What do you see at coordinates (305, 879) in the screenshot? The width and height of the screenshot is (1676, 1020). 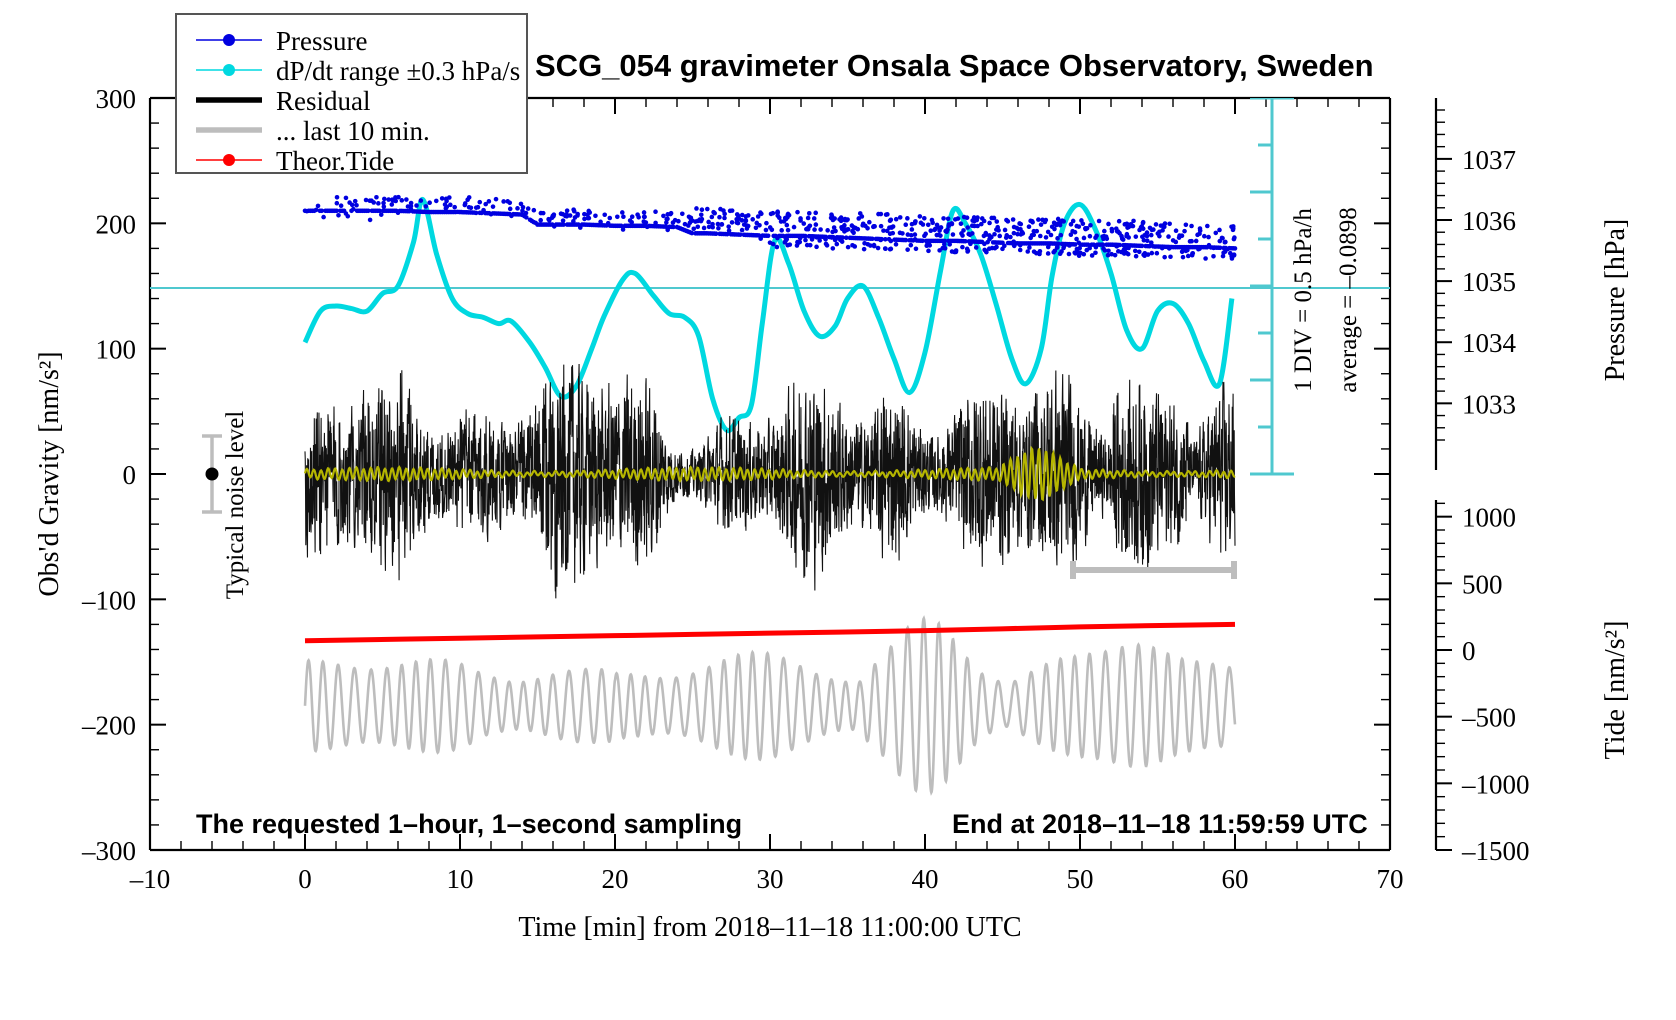 I see `x-axis-tick-label: 0` at bounding box center [305, 879].